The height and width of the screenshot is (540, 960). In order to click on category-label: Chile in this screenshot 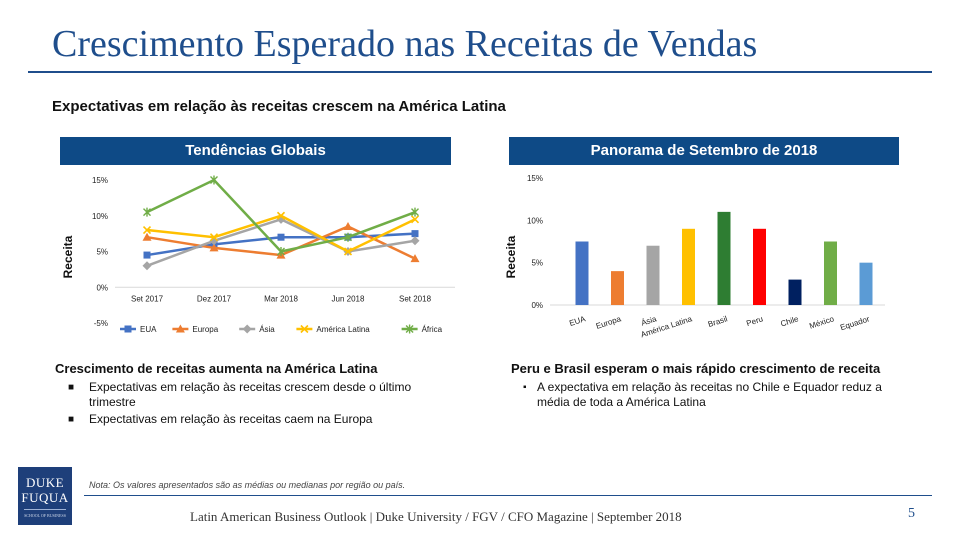, I will do `click(789, 321)`.